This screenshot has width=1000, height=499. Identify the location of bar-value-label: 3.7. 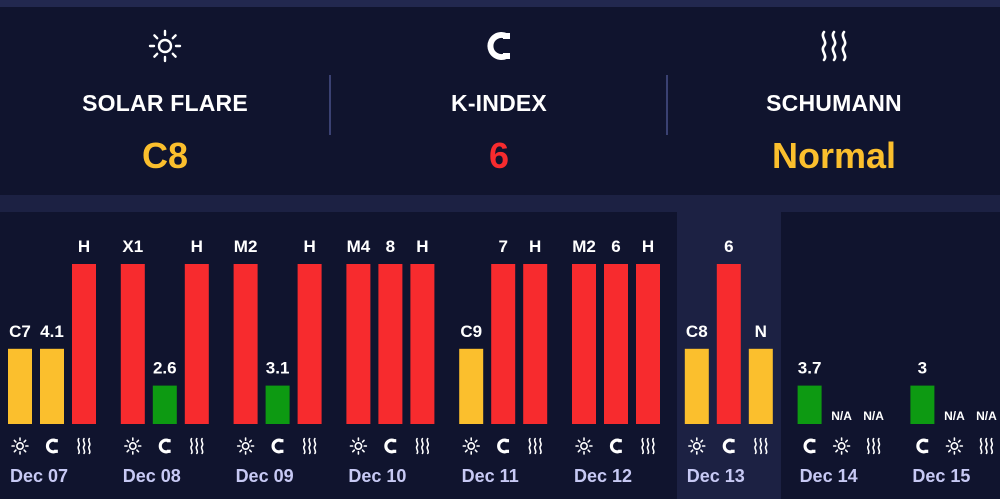
(810, 368).